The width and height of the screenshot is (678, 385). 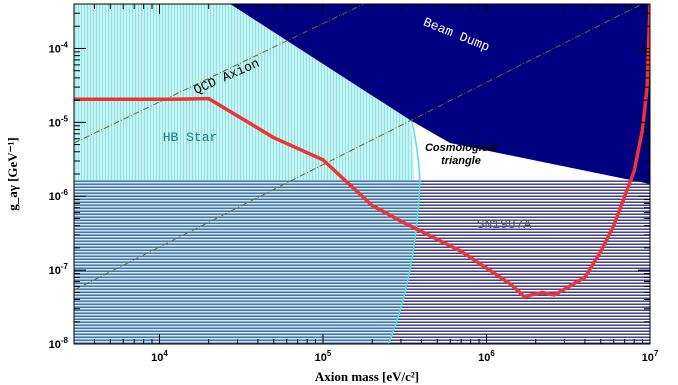 I want to click on x-tick-label: 10⁵, so click(x=323, y=356).